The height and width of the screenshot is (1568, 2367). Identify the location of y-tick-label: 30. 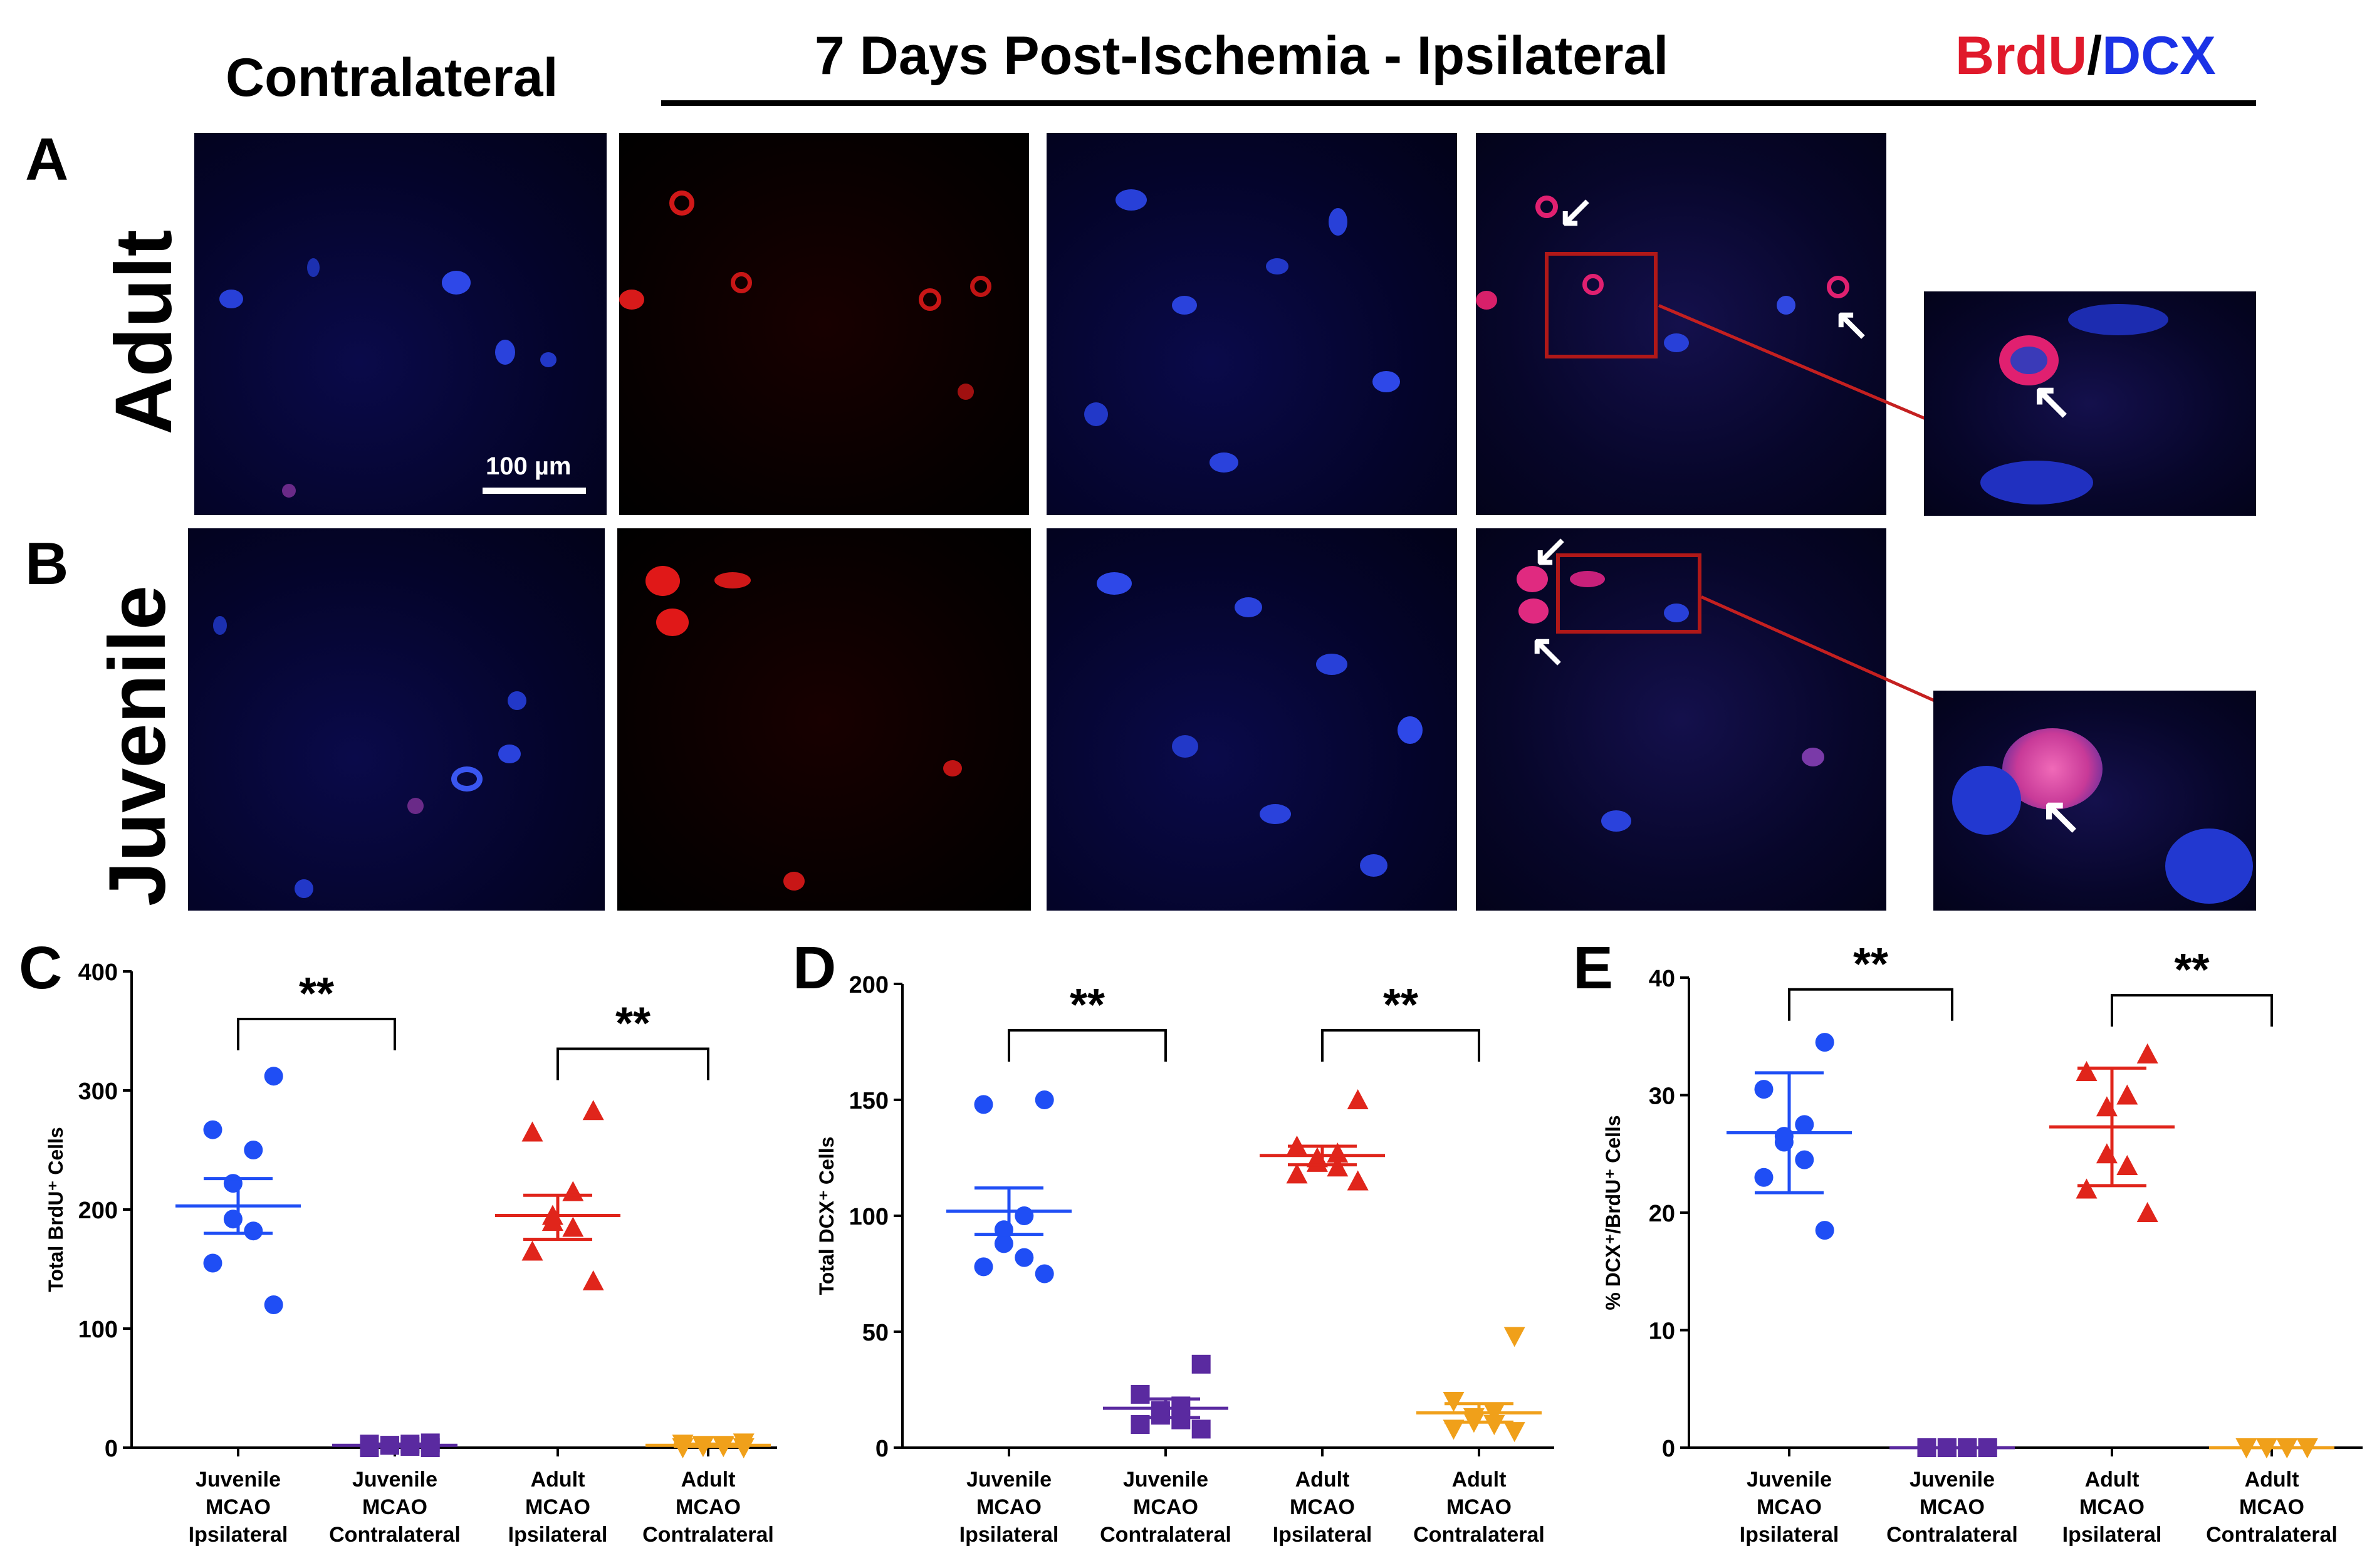
(1662, 1097).